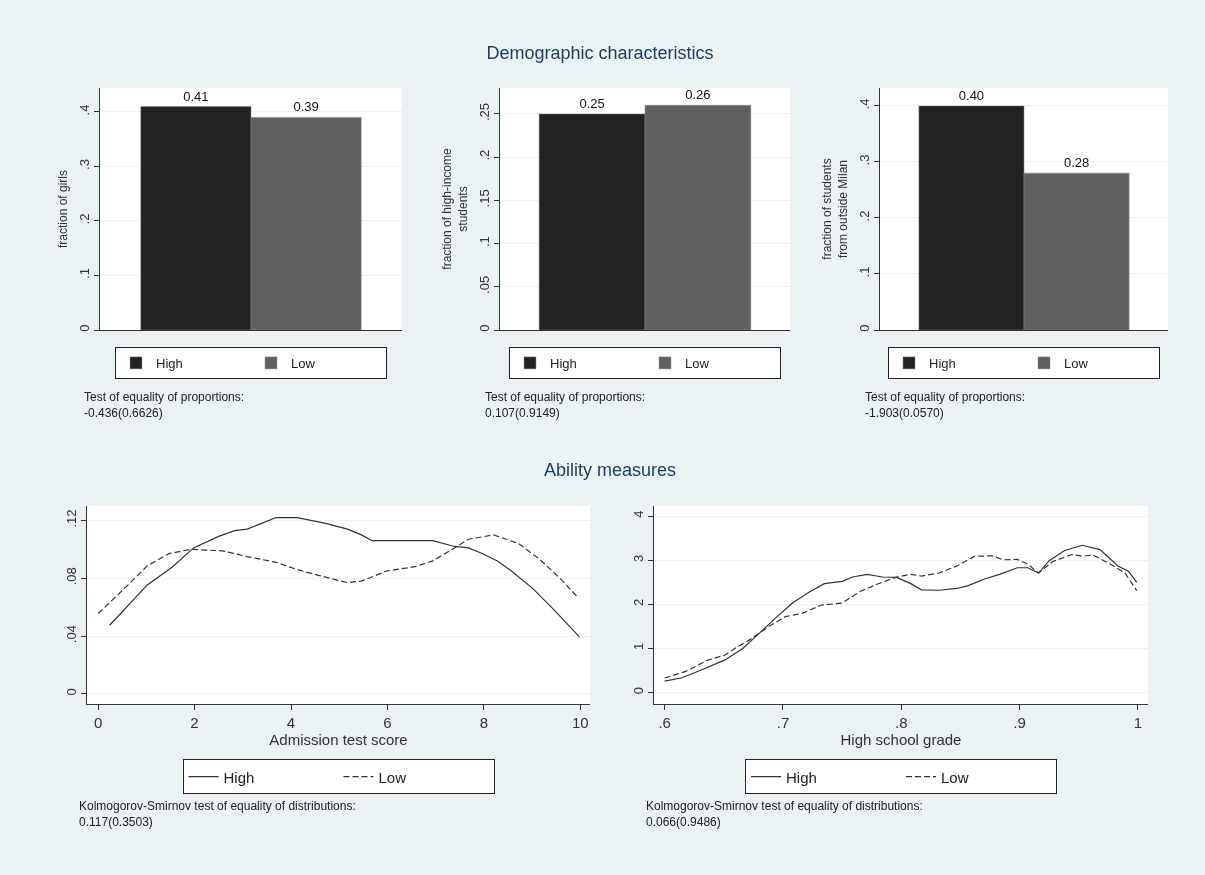 This screenshot has height=875, width=1205. What do you see at coordinates (484, 198) in the screenshot?
I see `y-tick-label: .15` at bounding box center [484, 198].